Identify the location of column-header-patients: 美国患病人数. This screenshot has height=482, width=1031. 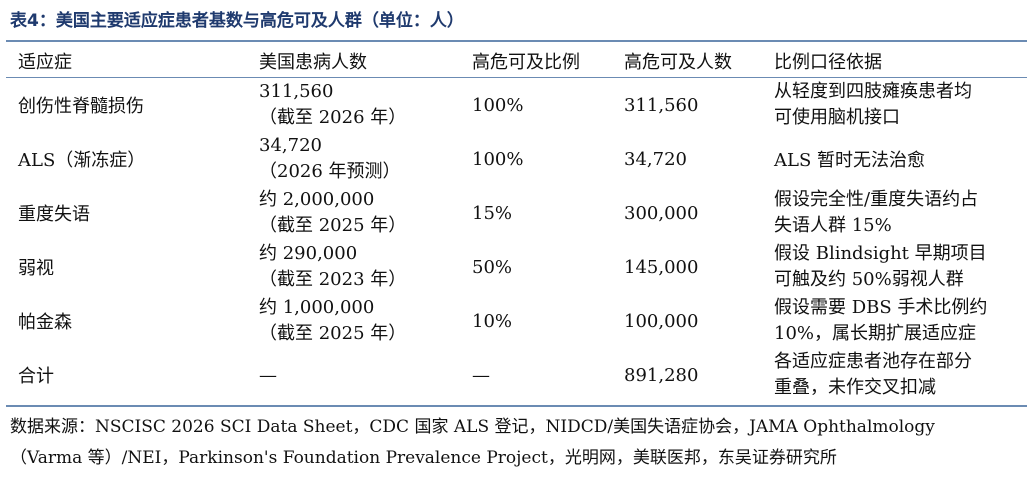
(313, 62).